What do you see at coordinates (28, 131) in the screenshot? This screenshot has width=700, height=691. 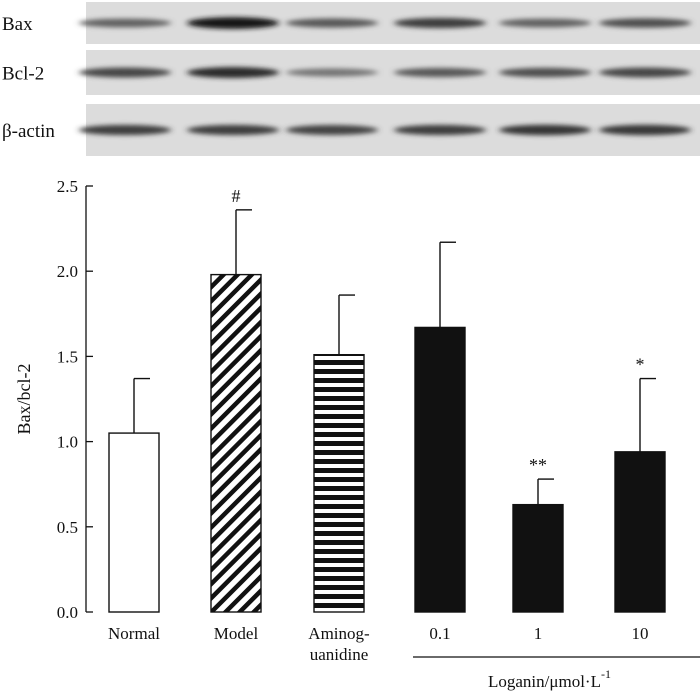 I see `blot-row-label: β-actin` at bounding box center [28, 131].